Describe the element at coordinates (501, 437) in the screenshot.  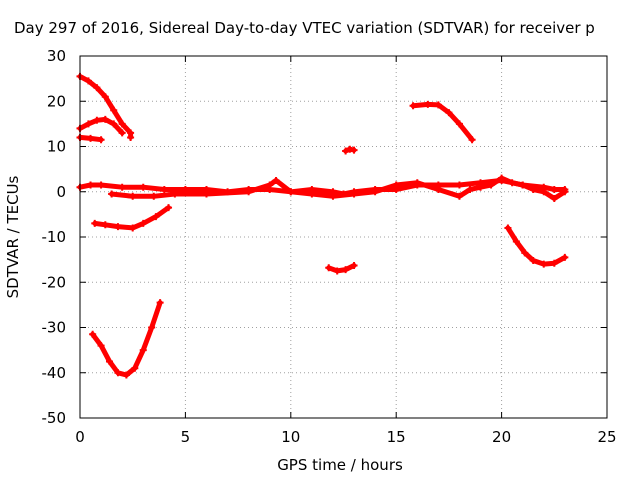
I see `x-tick-label: 20` at that location.